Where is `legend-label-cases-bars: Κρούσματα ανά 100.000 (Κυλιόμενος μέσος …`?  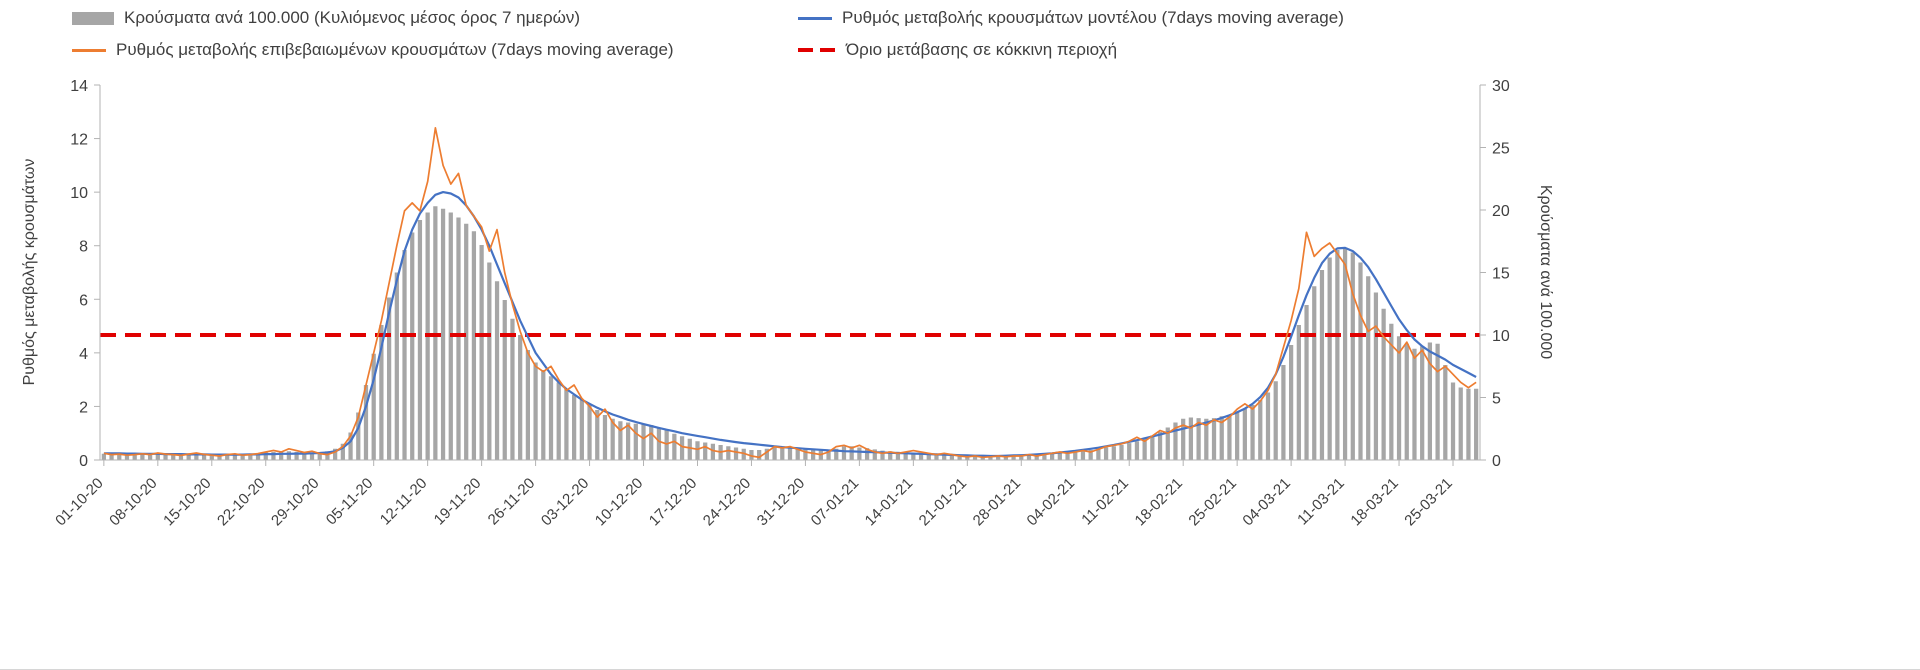 legend-label-cases-bars: Κρούσματα ανά 100.000 (Κυλιόμενος μέσος … is located at coordinates (352, 17).